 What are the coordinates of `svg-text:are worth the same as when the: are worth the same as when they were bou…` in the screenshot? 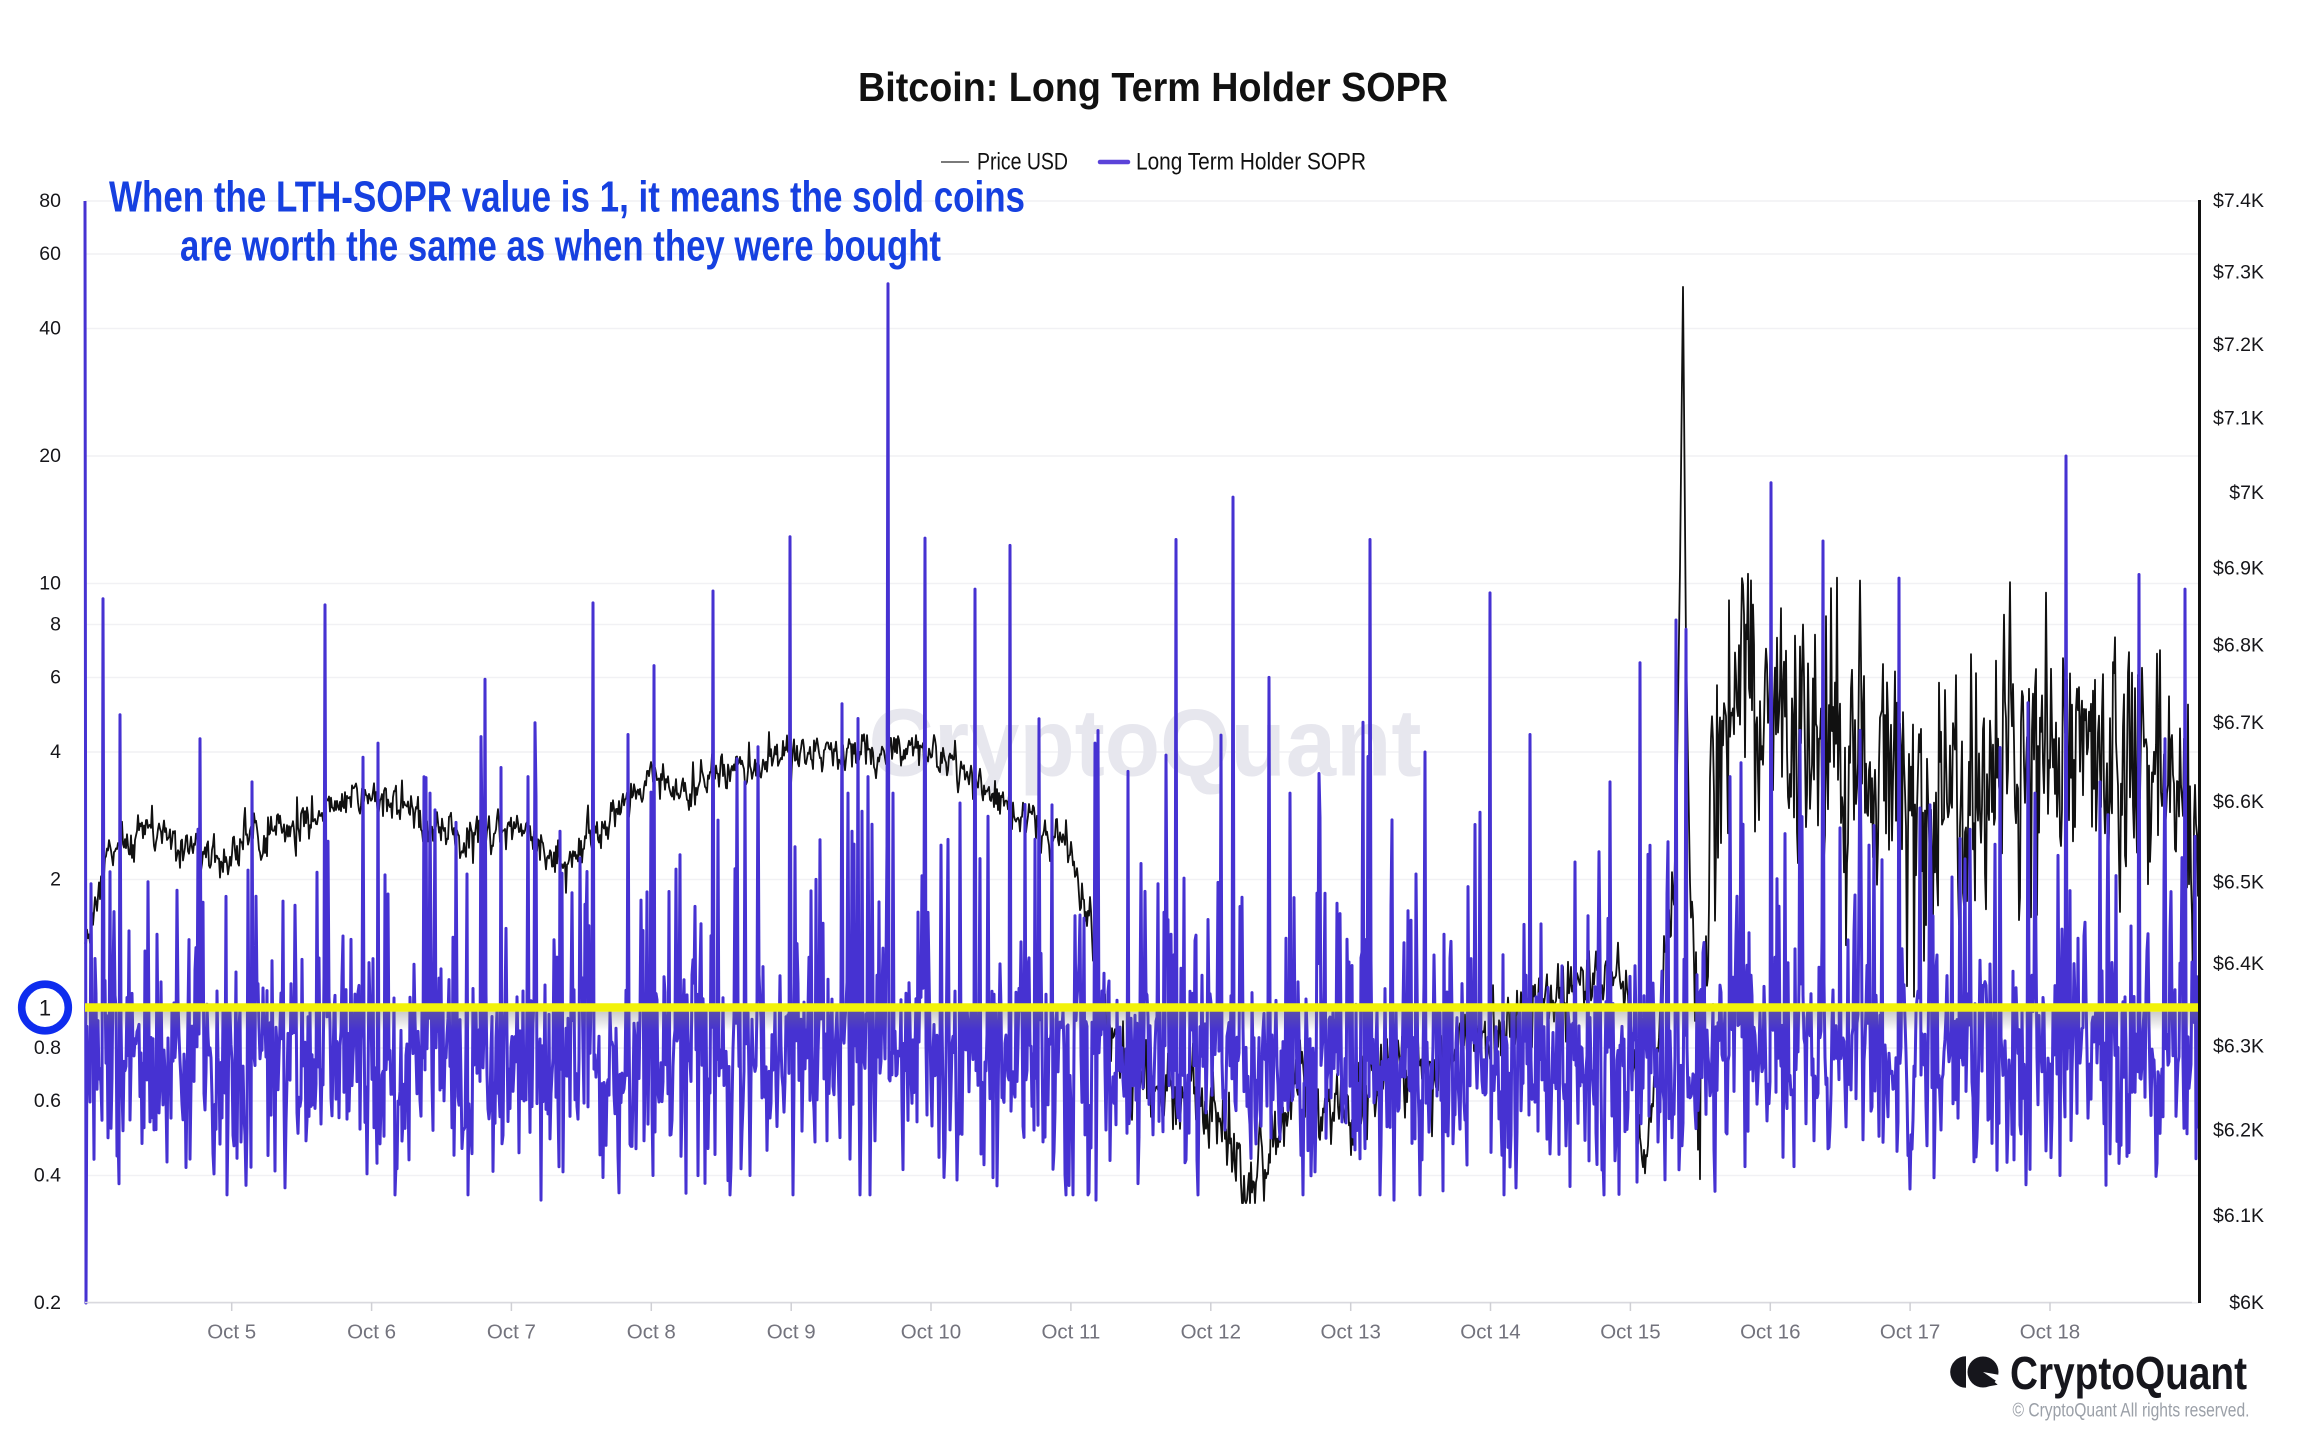 It's located at (560, 246).